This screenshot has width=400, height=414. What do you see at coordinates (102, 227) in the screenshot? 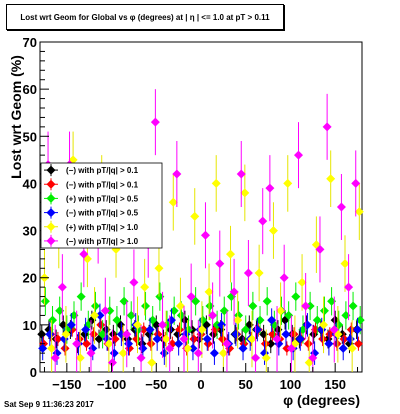
I see `legend-entry-label: (+) with pT/|q| > 1.0` at bounding box center [102, 227].